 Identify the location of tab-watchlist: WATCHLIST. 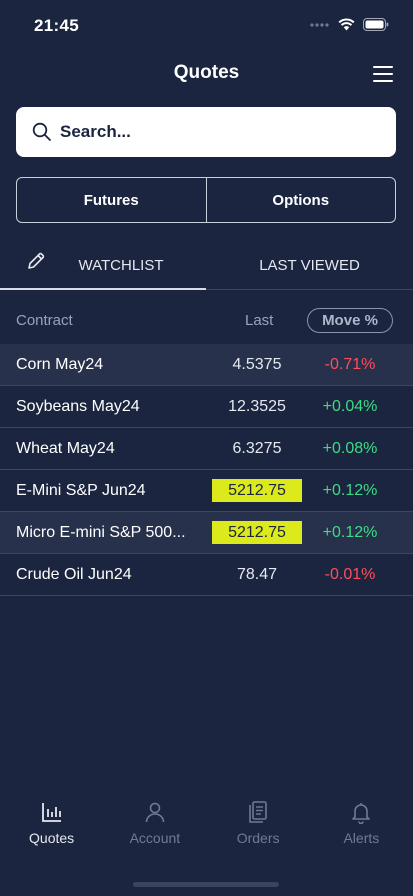
(103, 265).